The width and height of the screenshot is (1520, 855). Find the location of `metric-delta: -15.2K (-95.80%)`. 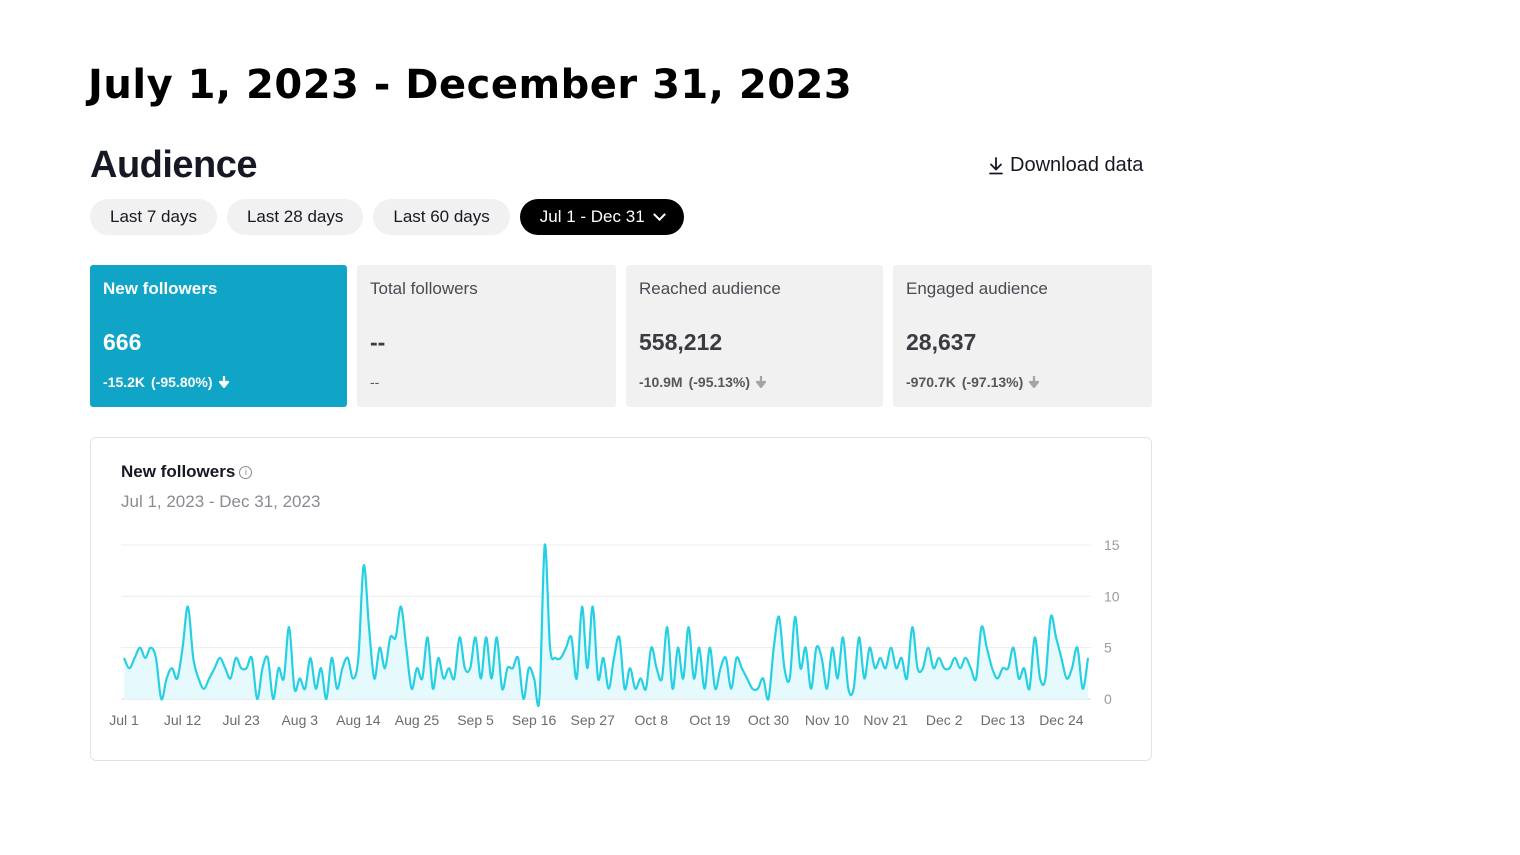

metric-delta: -15.2K (-95.80%) is located at coordinates (166, 382).